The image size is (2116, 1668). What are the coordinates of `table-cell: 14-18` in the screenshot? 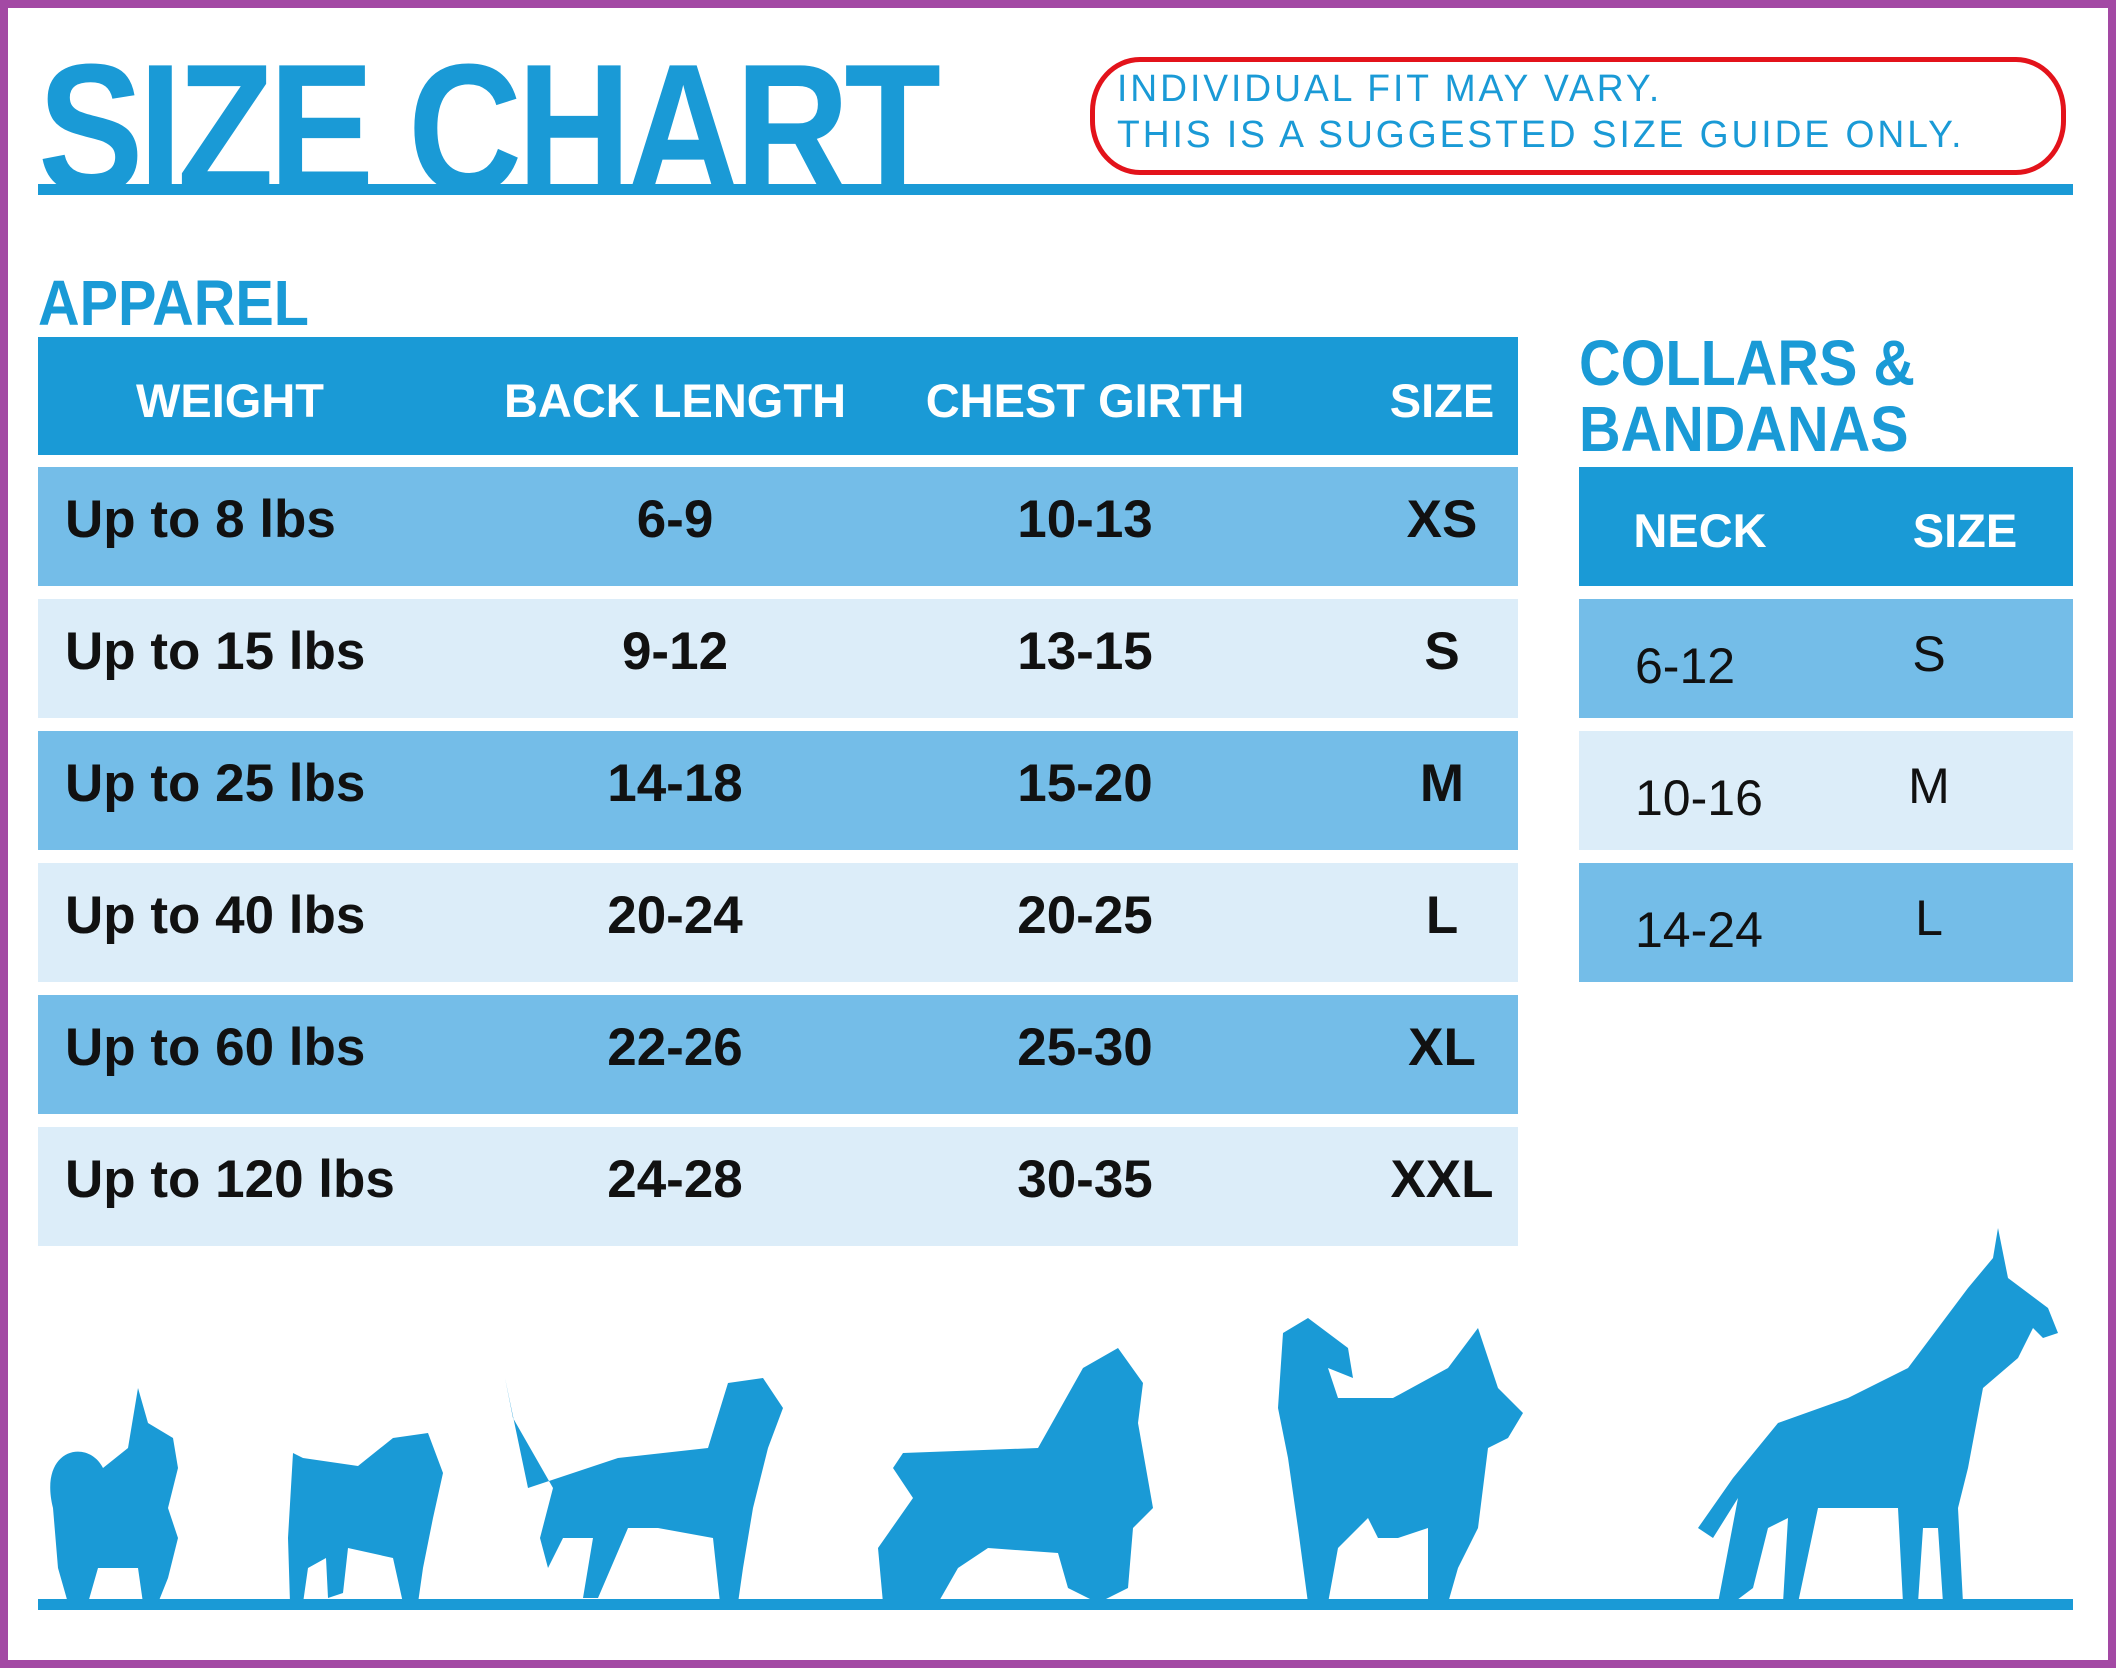 It's located at (675, 783).